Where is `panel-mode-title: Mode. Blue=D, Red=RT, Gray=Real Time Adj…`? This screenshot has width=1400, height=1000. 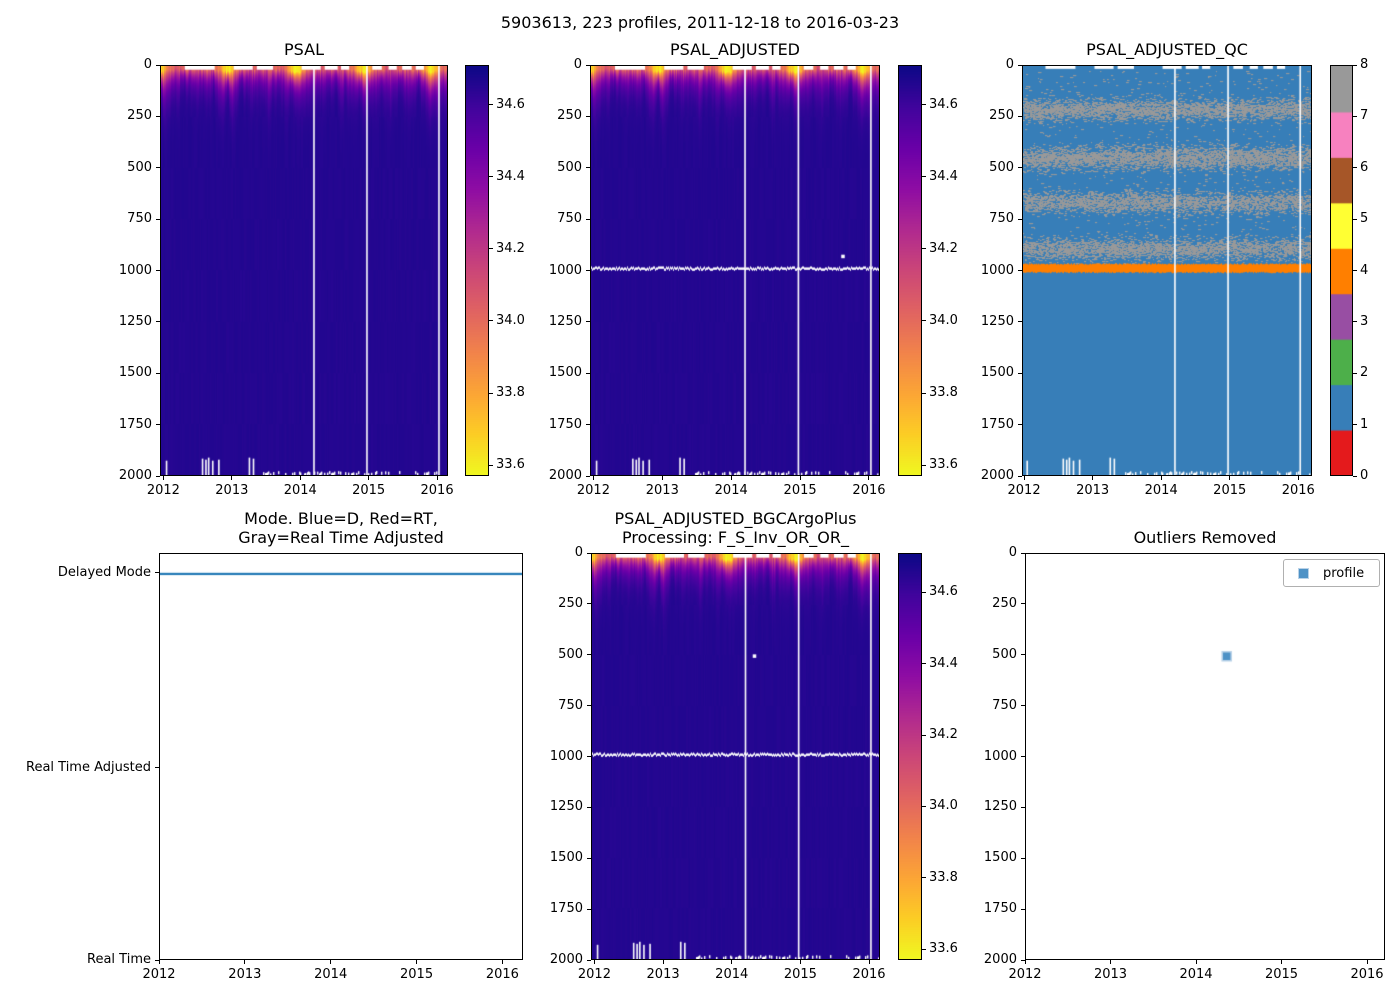
panel-mode-title: Mode. Blue=D, Red=RT, Gray=Real Time Adj… is located at coordinates (341, 528).